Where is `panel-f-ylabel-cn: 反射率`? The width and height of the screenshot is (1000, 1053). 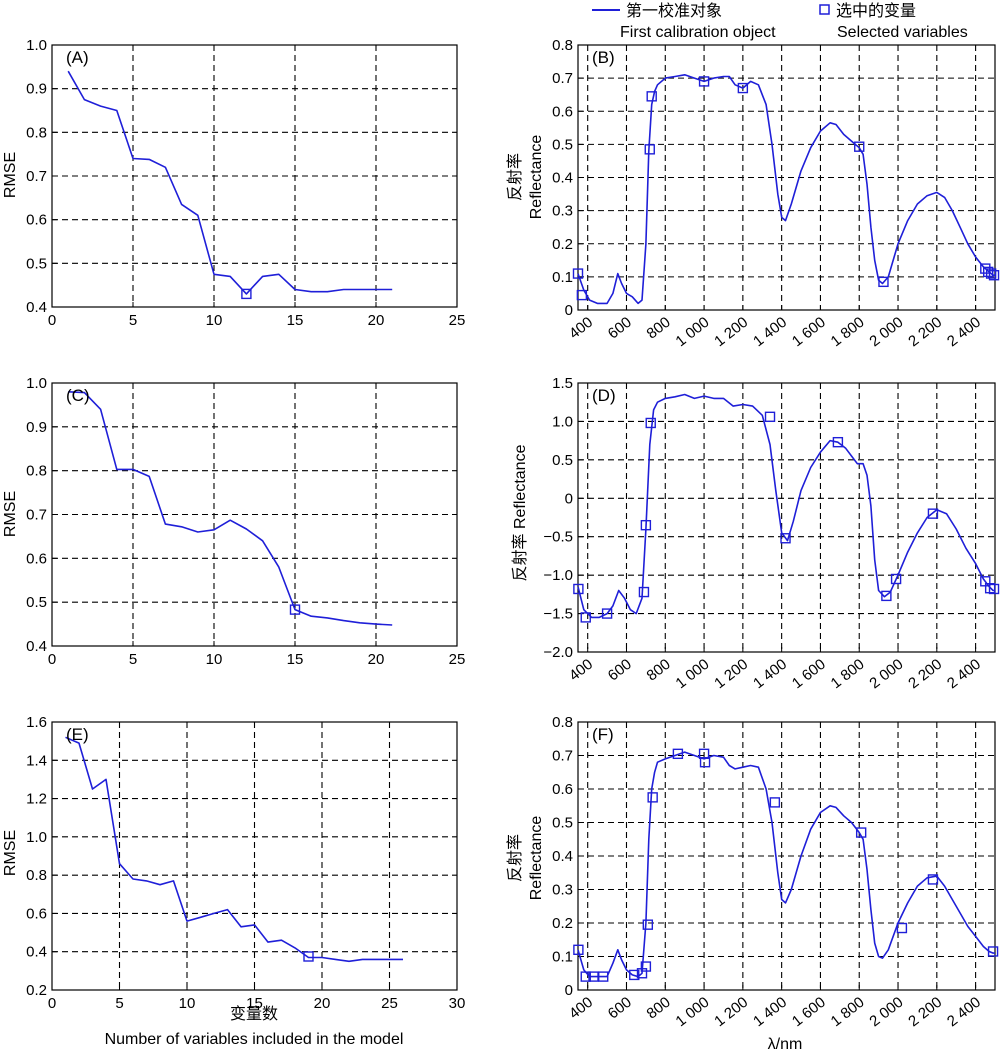
panel-f-ylabel-cn: 反射率 is located at coordinates (515, 858).